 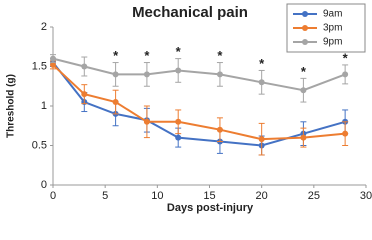 I want to click on x-tick-label: 0, so click(x=53, y=196).